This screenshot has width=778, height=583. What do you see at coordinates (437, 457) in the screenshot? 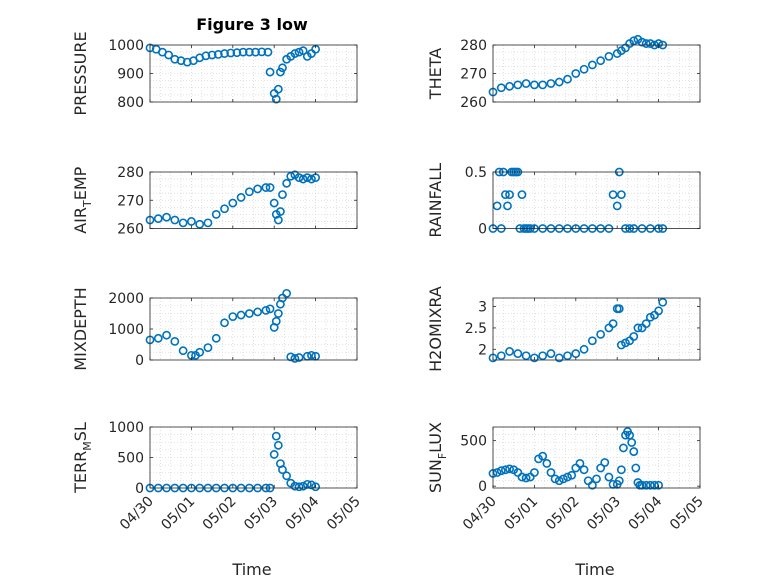
I see `y-axis-label-sun-flux: SUNFLUX` at bounding box center [437, 457].